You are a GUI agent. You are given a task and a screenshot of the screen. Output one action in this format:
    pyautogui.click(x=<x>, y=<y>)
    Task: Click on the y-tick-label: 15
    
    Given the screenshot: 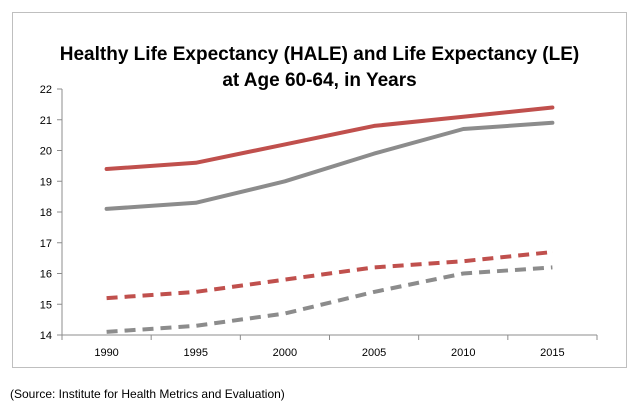 What is the action you would take?
    pyautogui.click(x=46, y=305)
    